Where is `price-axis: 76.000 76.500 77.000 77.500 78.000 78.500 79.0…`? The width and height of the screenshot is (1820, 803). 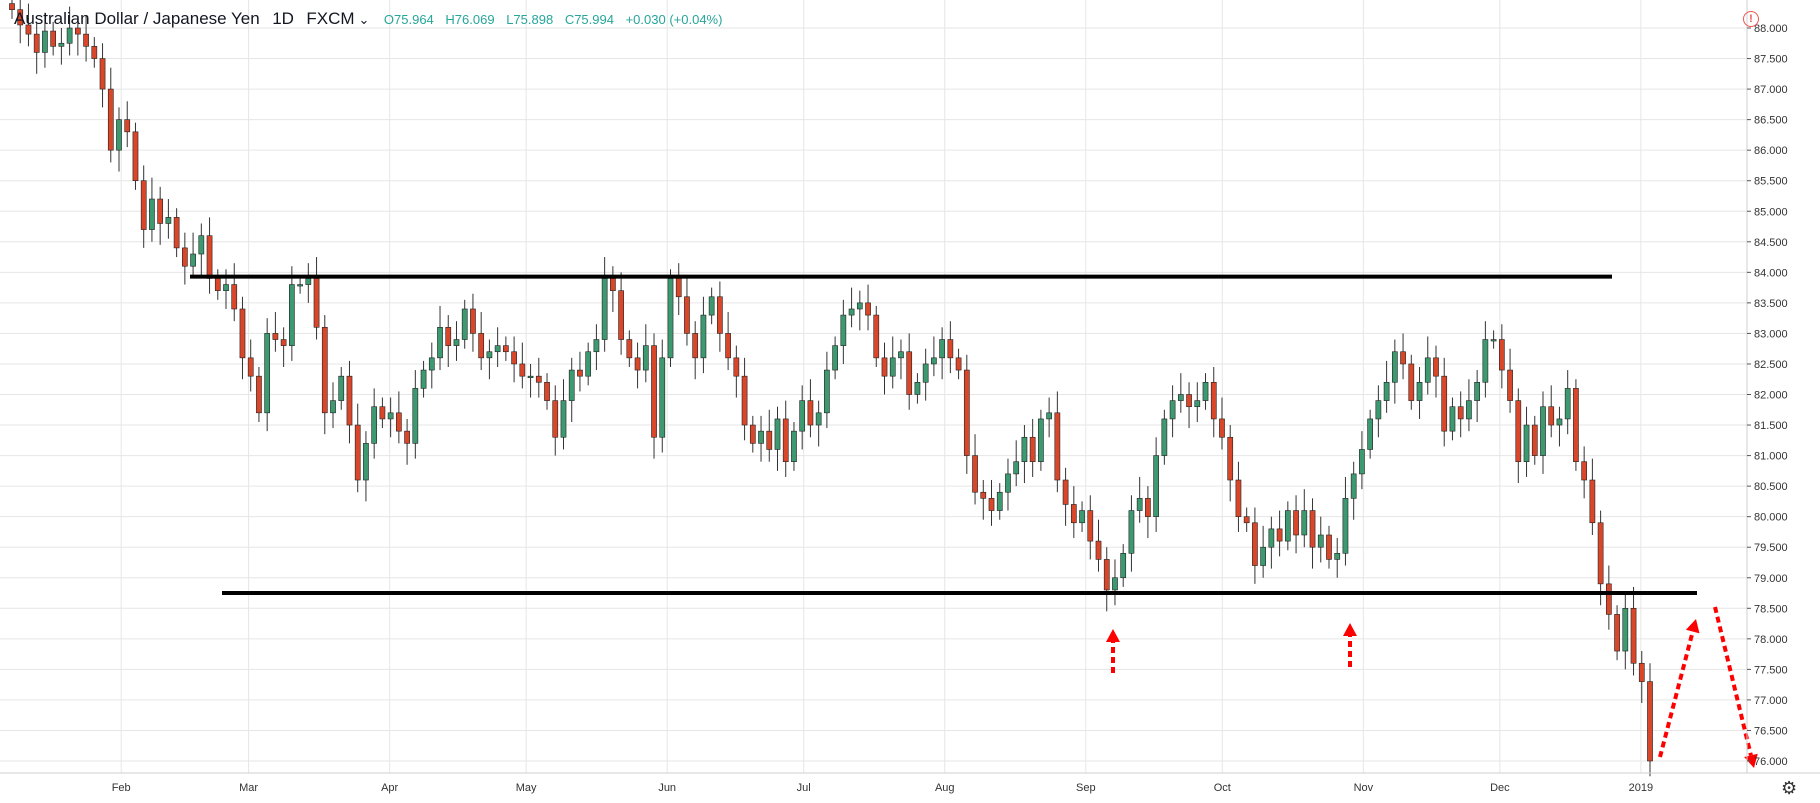
price-axis: 76.000 76.500 77.000 77.500 78.000 78.500 79.0… is located at coordinates (1767, 395).